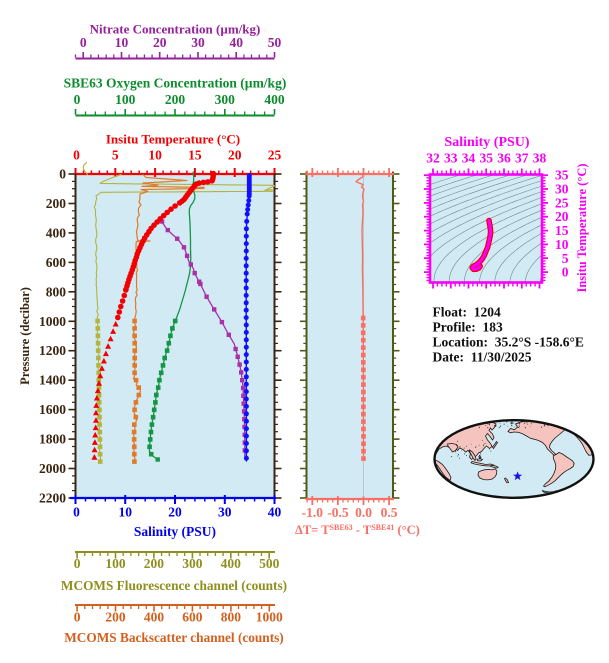 This screenshot has height=663, width=609. I want to click on svg-text: Profile: 183, so click(468, 327).